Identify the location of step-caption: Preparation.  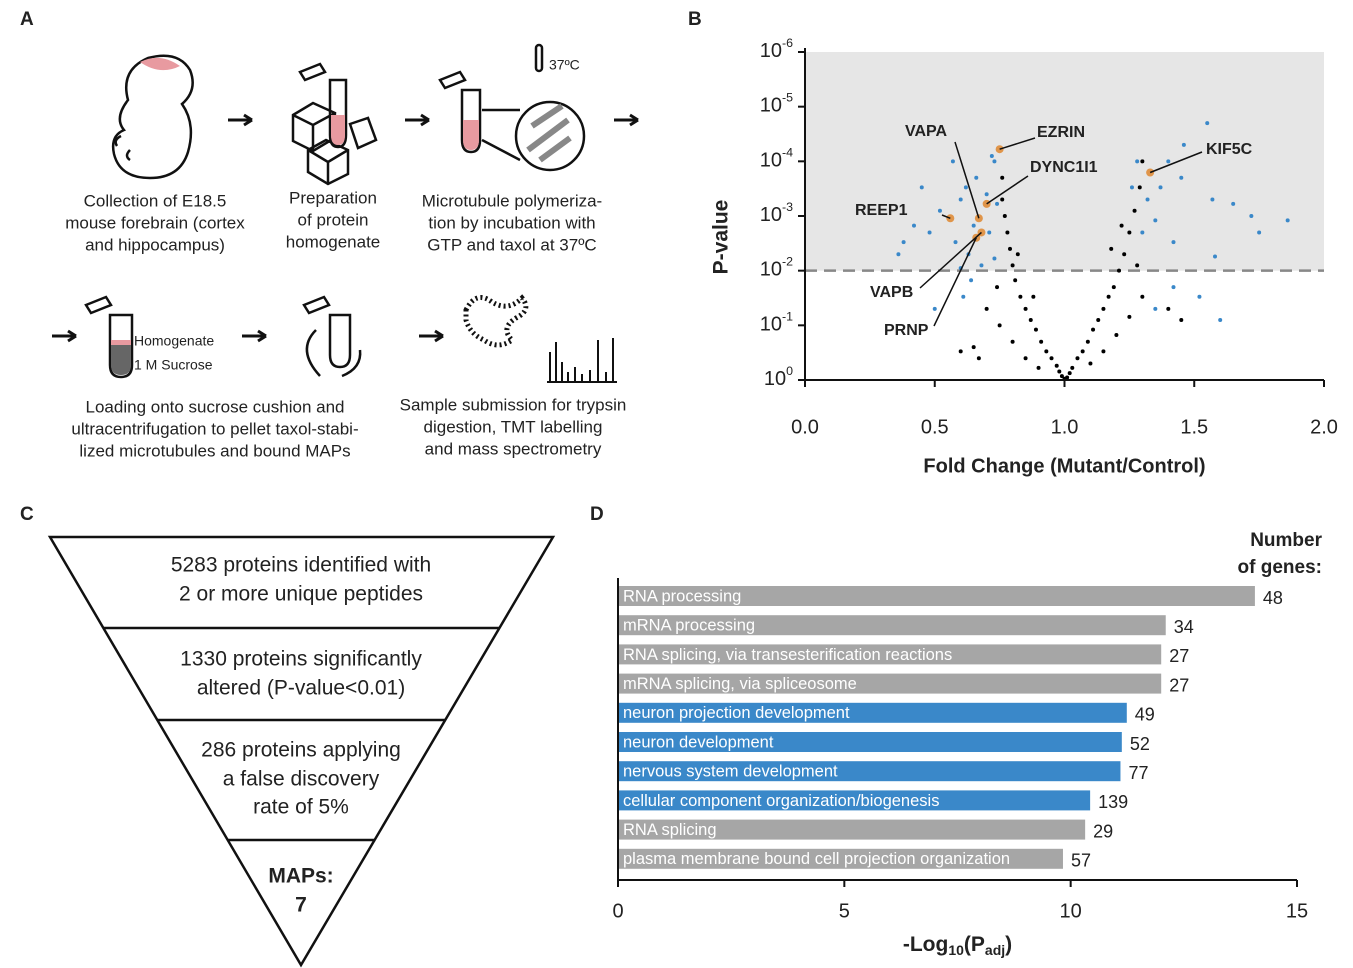
(333, 197).